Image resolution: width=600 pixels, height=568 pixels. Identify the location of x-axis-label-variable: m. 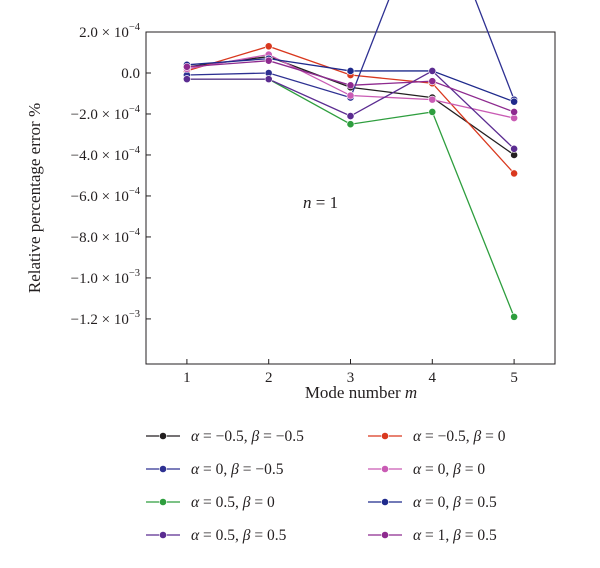
(411, 392).